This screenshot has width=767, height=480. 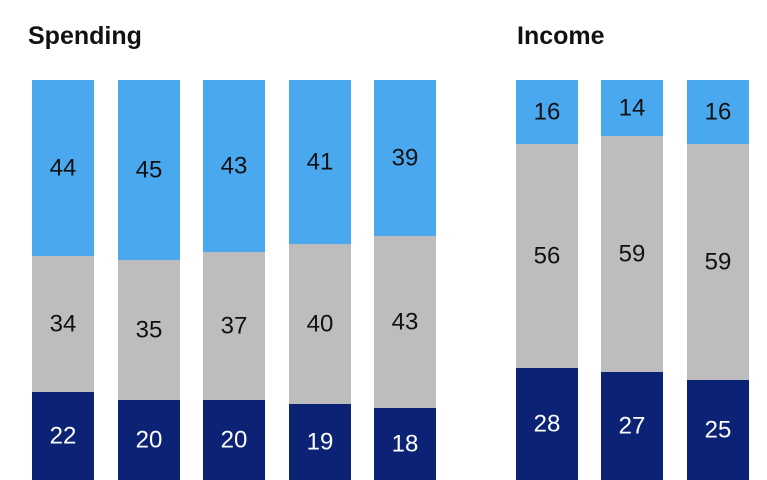 I want to click on income-title: Income, so click(x=561, y=36).